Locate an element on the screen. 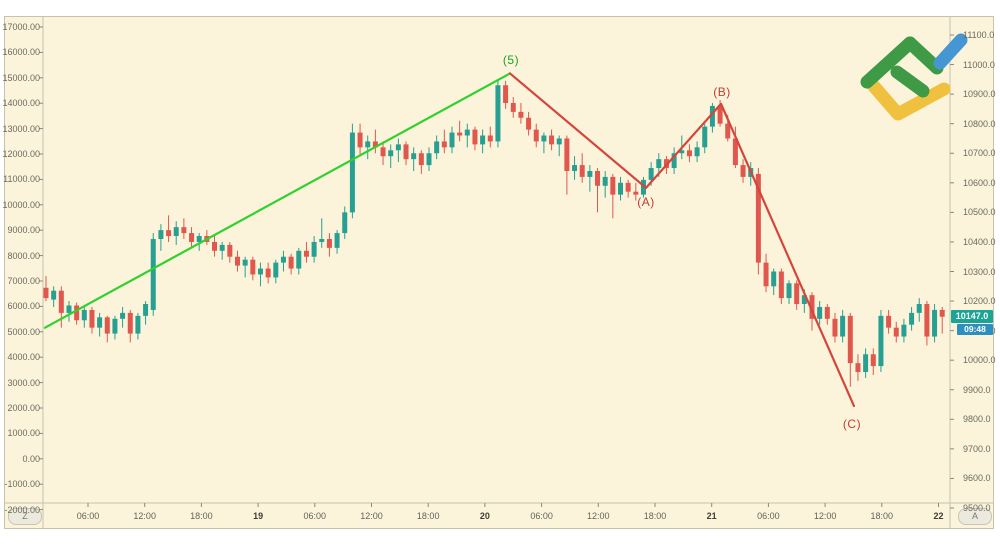 This screenshot has width=1000, height=545. left-axis-label: 15000.00 is located at coordinates (21, 77).